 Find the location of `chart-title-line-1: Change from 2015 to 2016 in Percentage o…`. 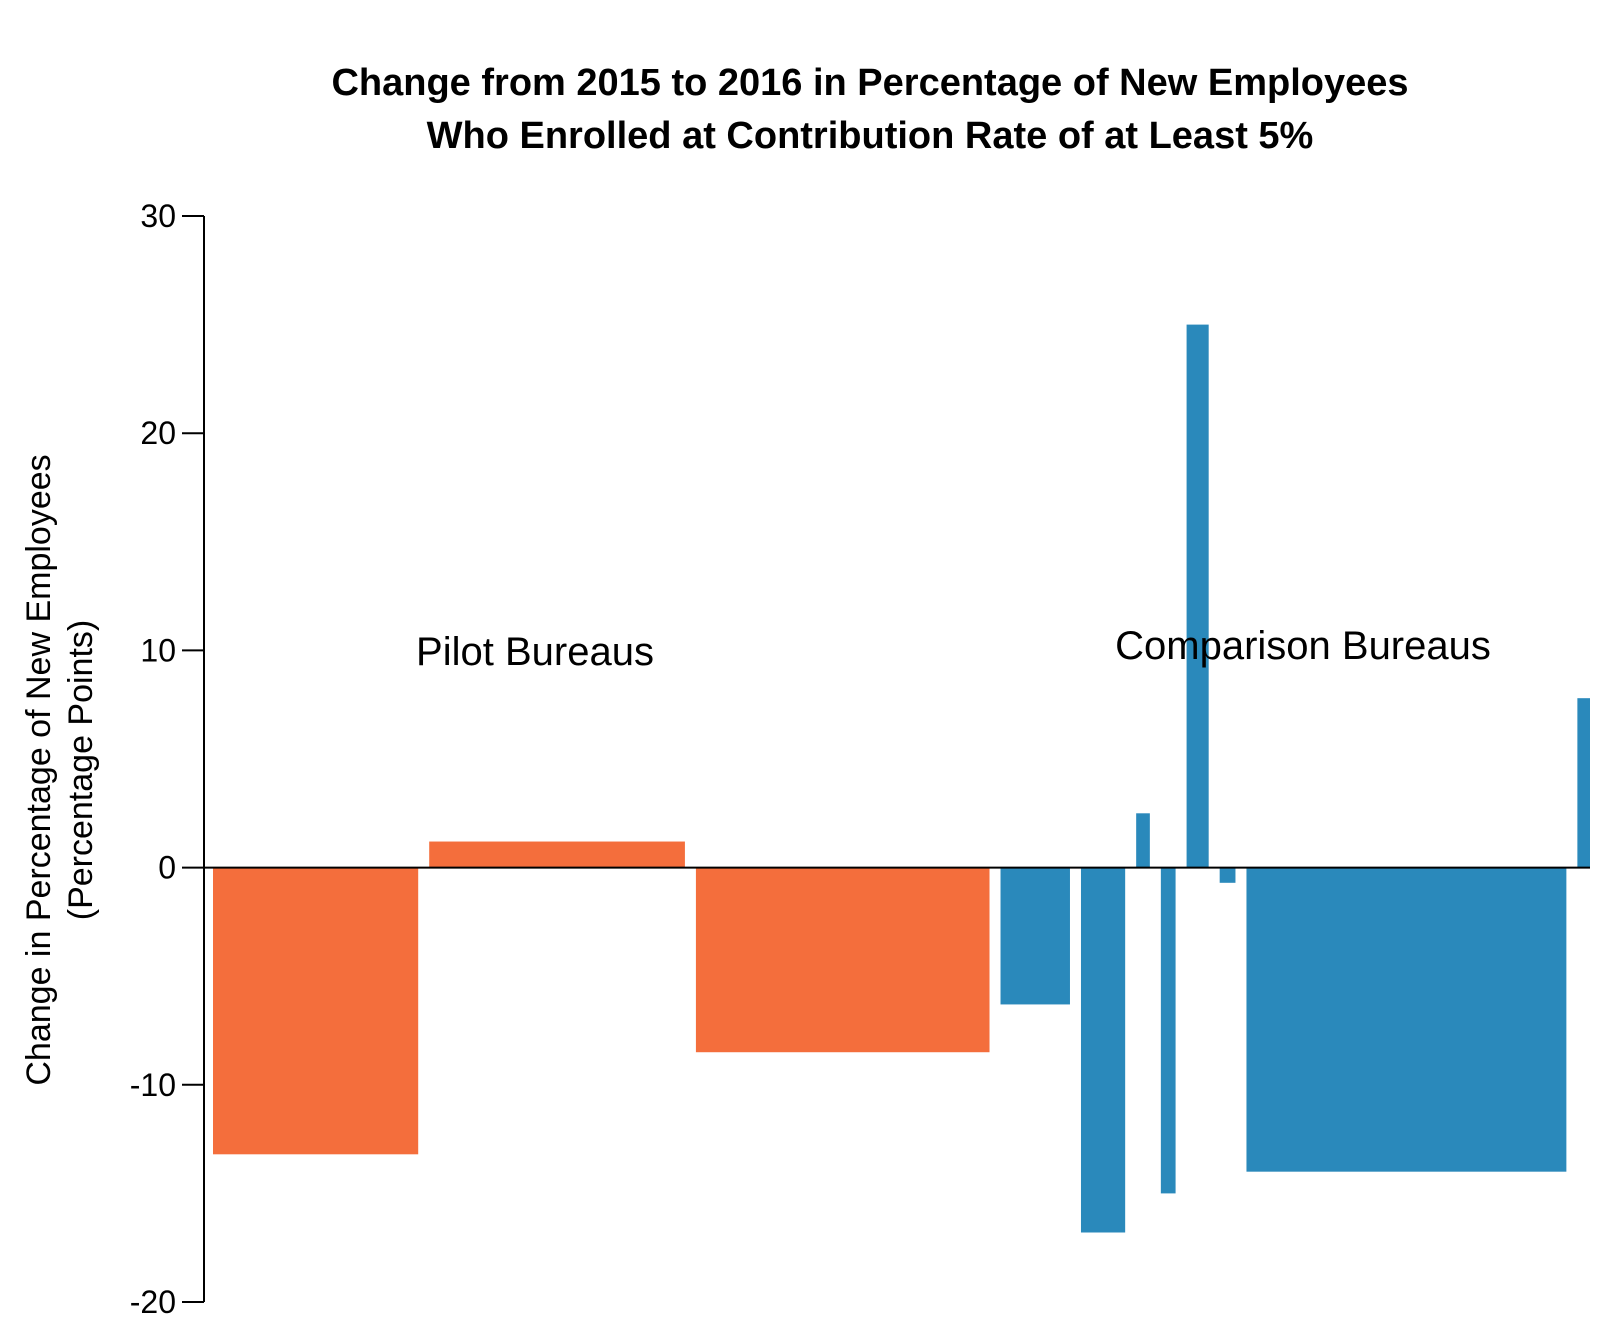

chart-title-line-1: Change from 2015 to 2016 in Percentage o… is located at coordinates (869, 83).